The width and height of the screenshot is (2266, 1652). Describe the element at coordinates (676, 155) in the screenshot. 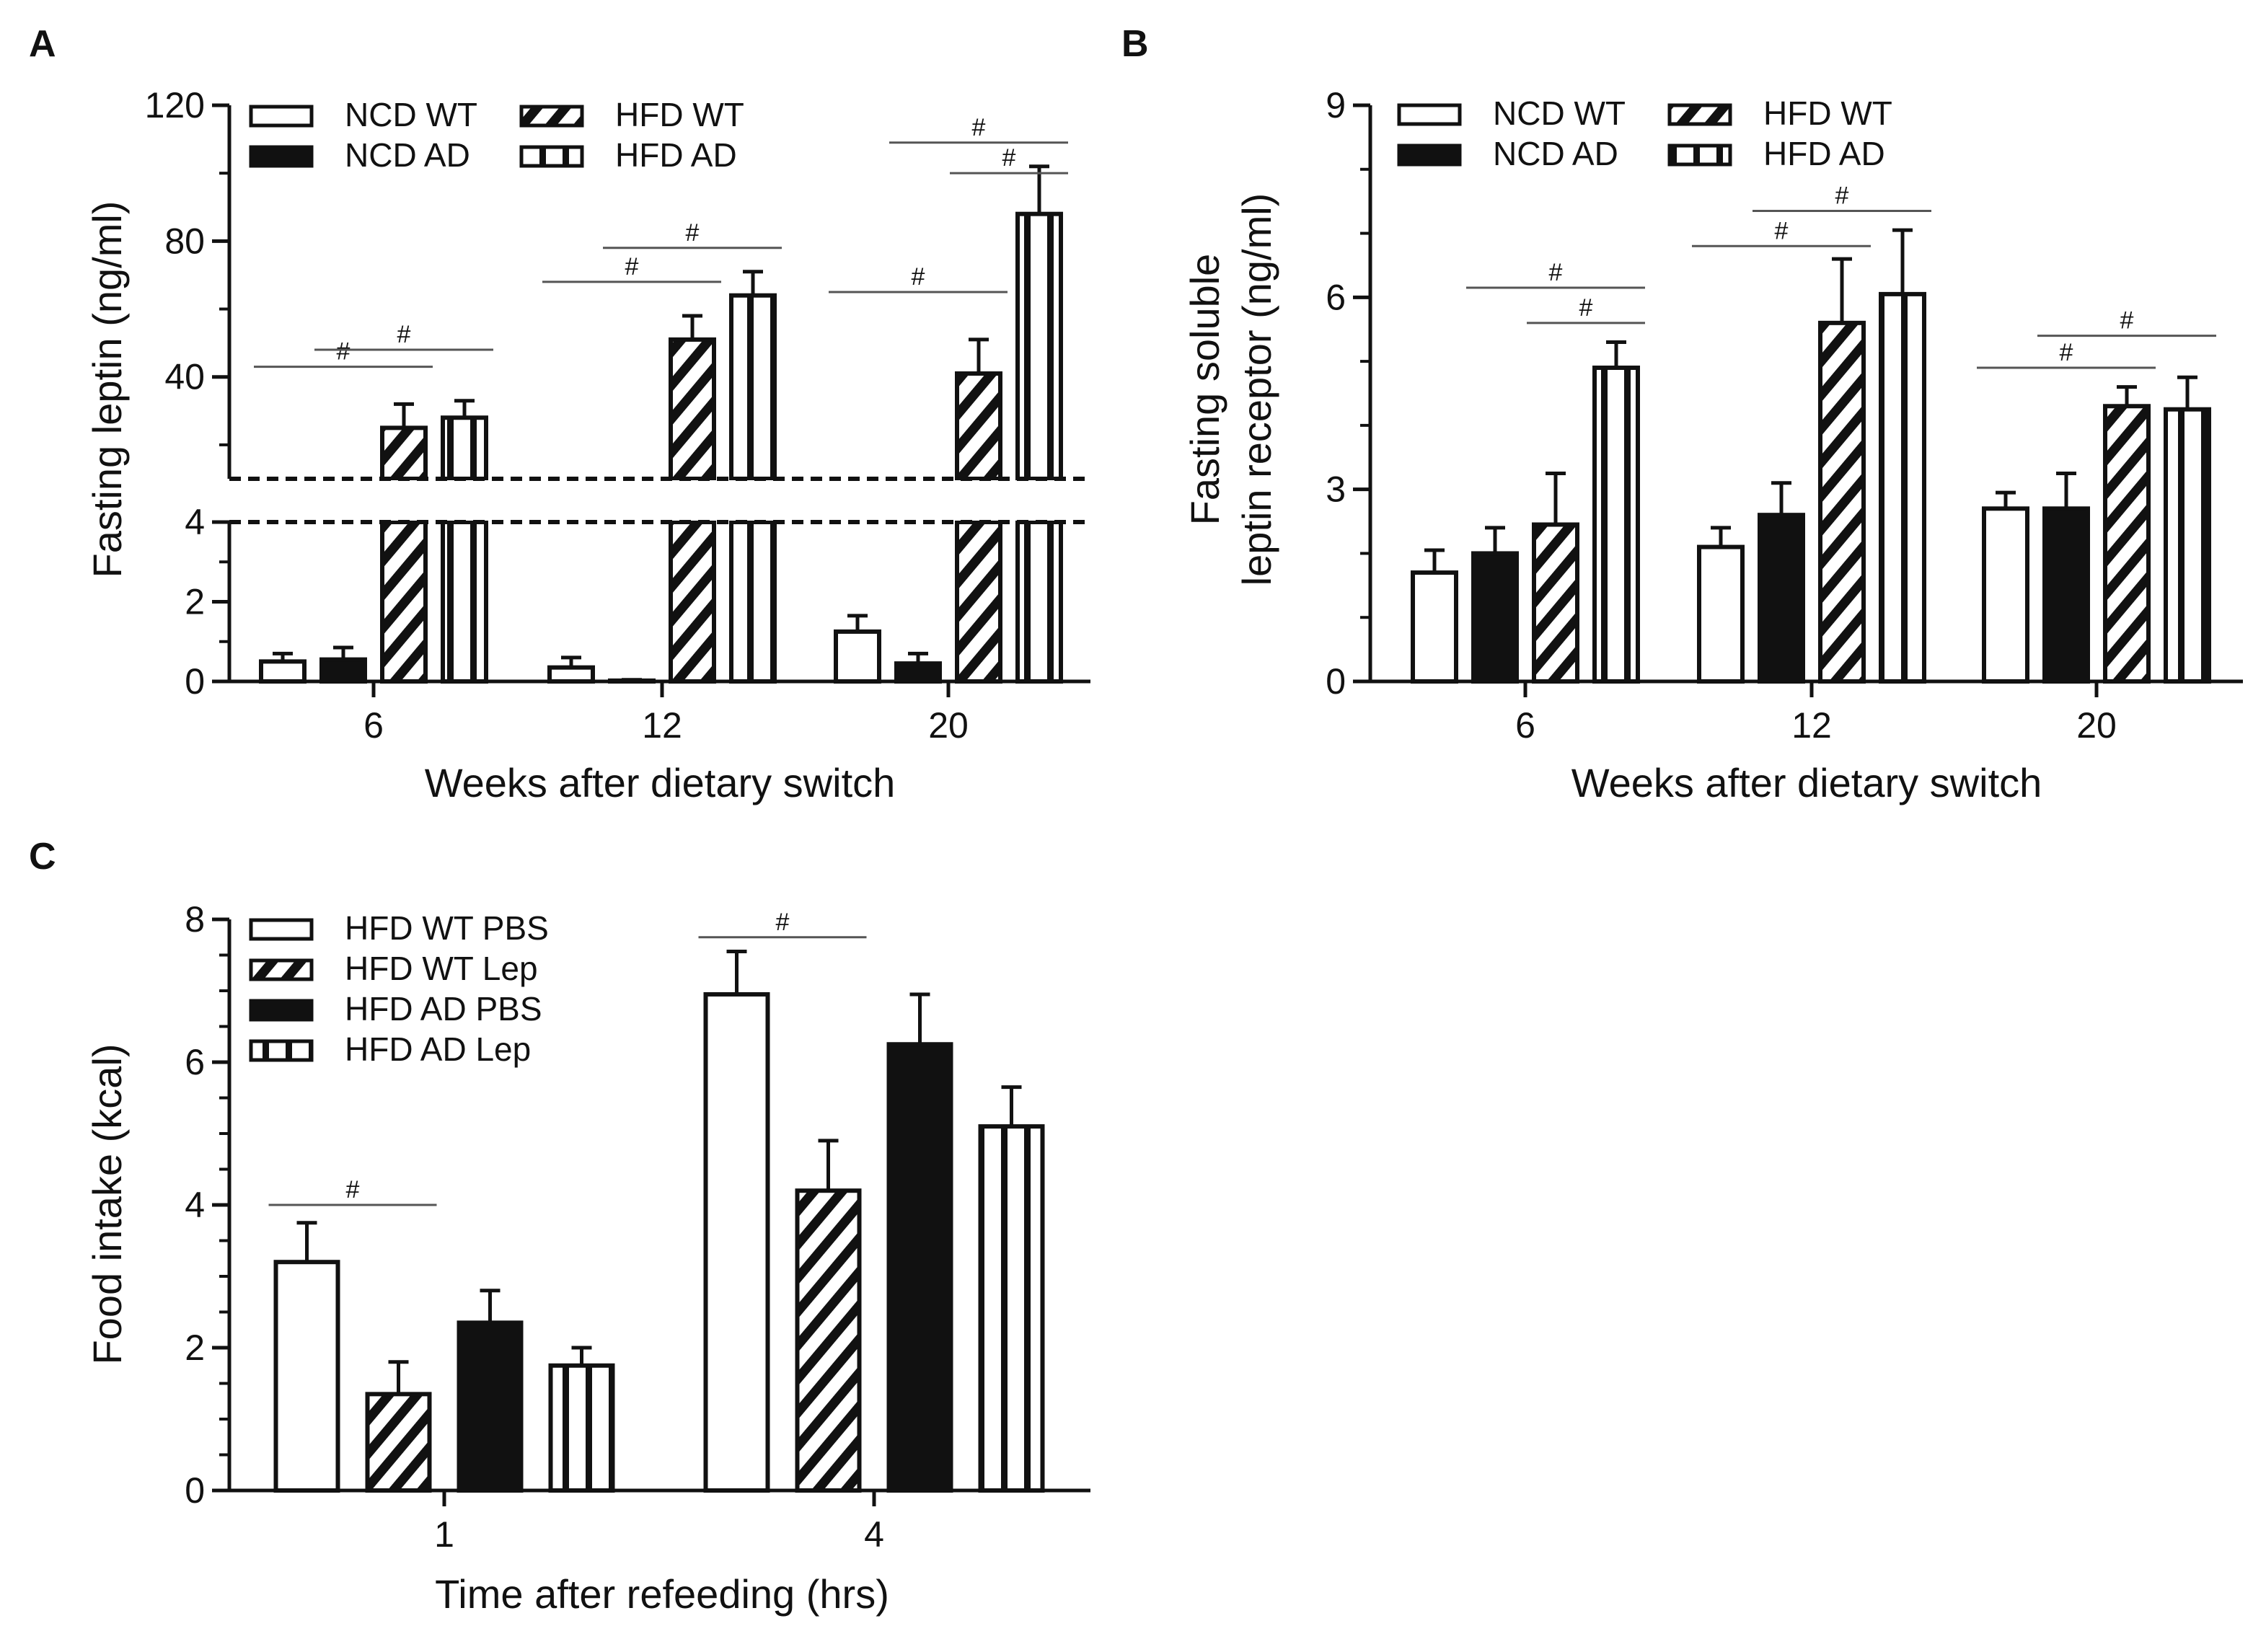

I see `panel-a-legend-label-hfd-ad: HFD AD` at that location.